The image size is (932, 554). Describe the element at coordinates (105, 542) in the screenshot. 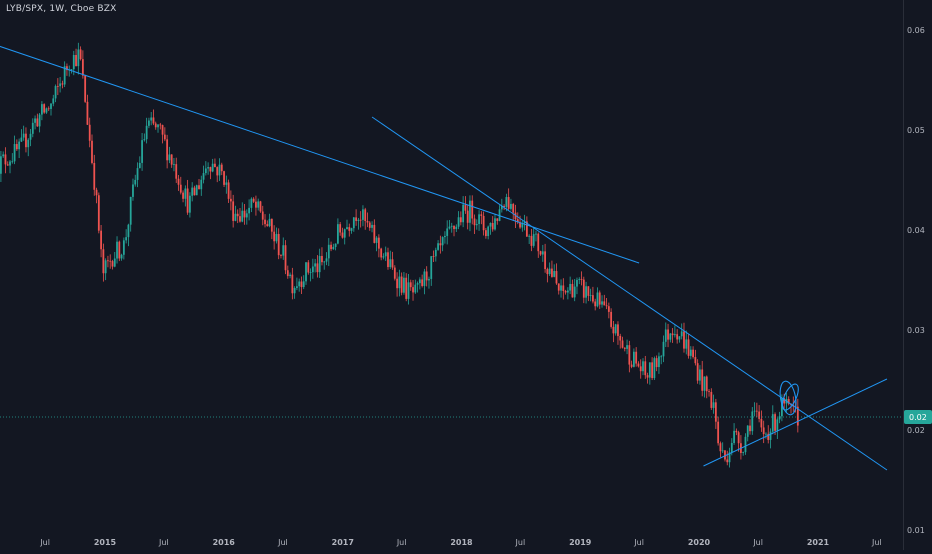

I see `x-tick-label: 2015` at that location.